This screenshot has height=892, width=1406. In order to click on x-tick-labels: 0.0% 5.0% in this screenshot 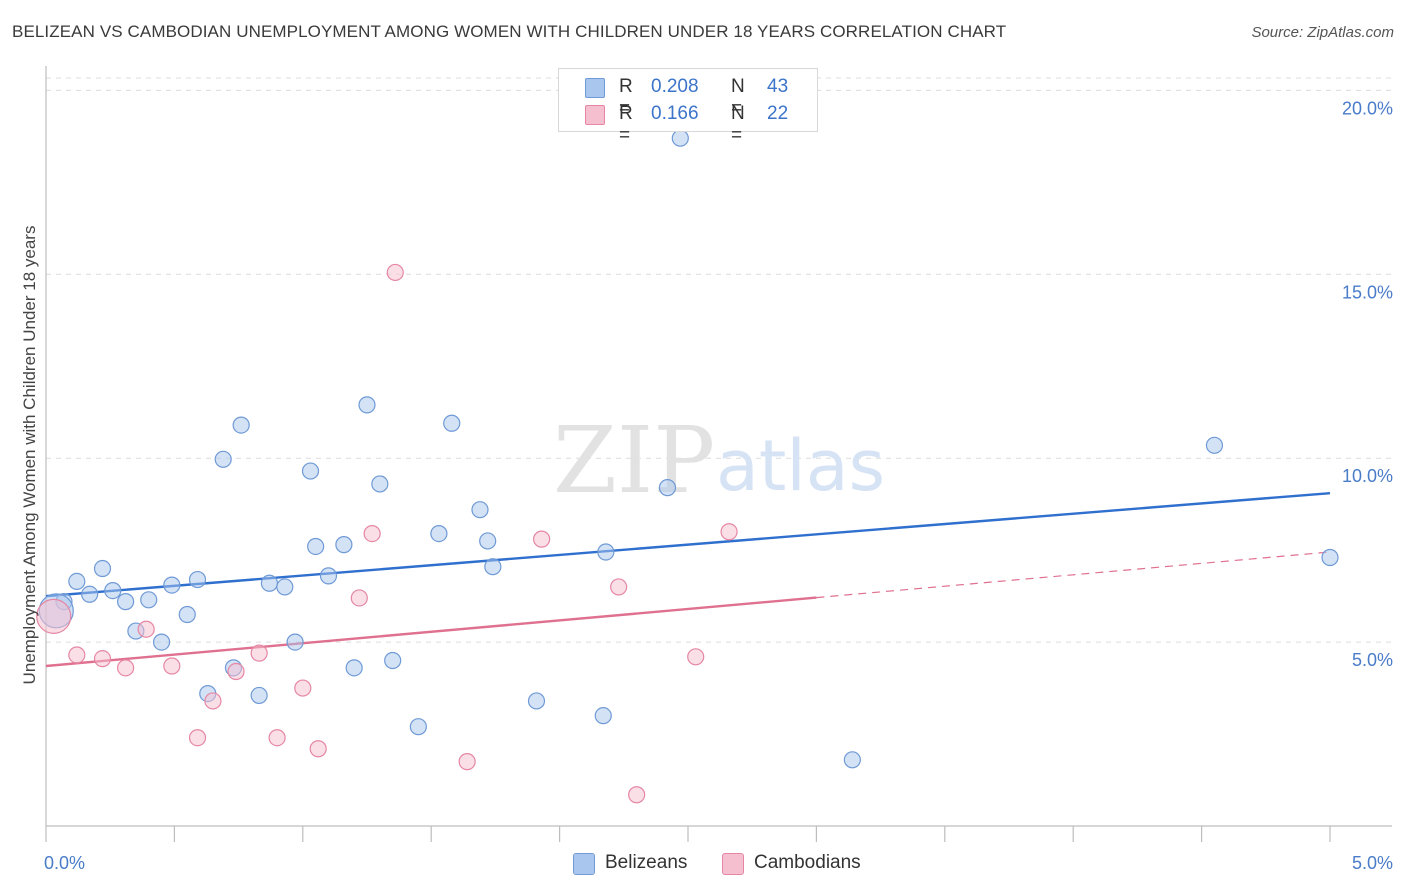, I will do `click(718, 863)`.